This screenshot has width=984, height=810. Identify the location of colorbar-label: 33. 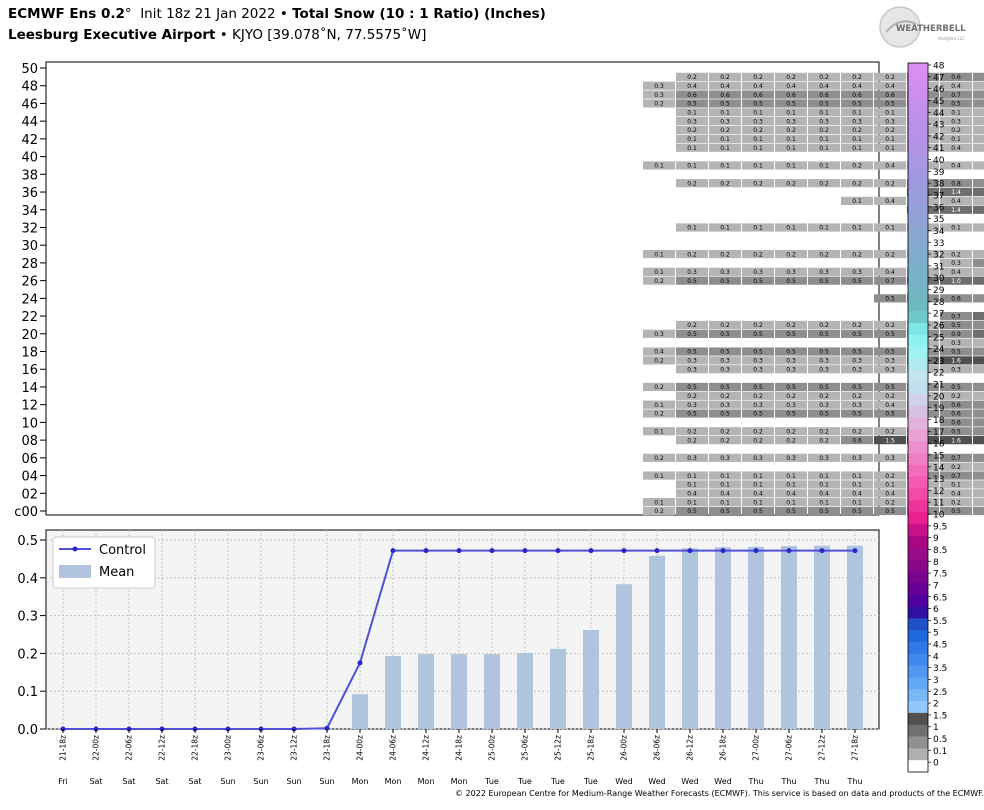
(938, 244).